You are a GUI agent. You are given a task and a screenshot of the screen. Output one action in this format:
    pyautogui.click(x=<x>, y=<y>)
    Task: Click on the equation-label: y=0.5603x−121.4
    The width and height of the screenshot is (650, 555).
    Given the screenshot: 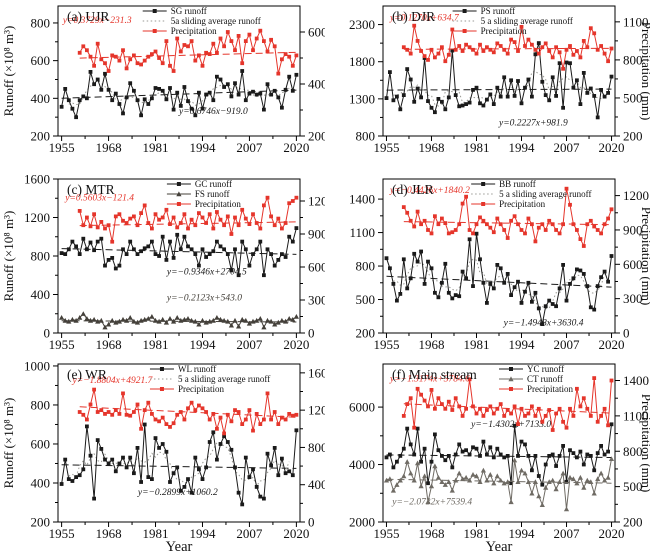 What is the action you would take?
    pyautogui.click(x=99, y=199)
    